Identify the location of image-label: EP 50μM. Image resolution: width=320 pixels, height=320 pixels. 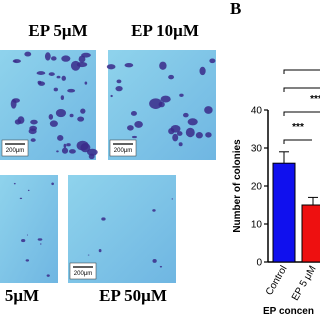
(133, 295).